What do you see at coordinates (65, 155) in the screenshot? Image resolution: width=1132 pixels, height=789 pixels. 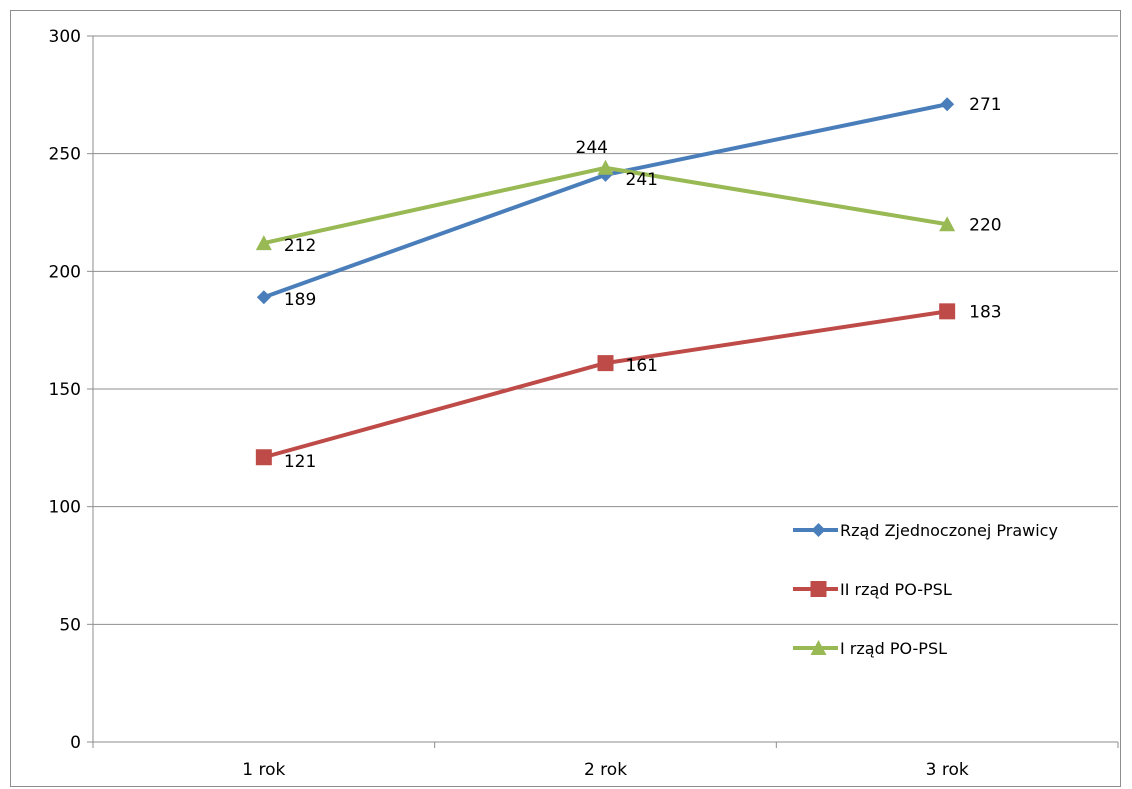 I see `y-tick-label: 250` at bounding box center [65, 155].